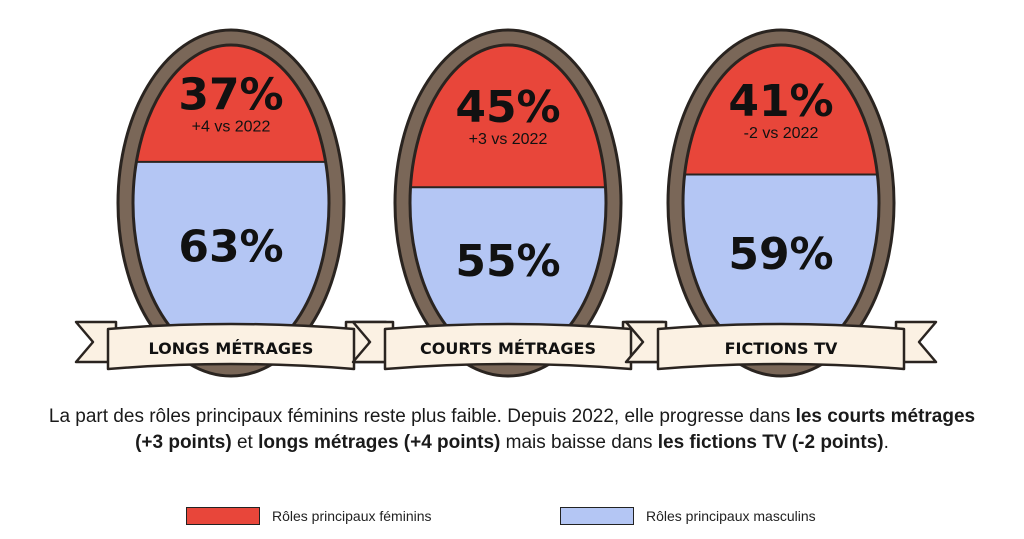  I want to click on legend-swatch-masculin, so click(597, 516).